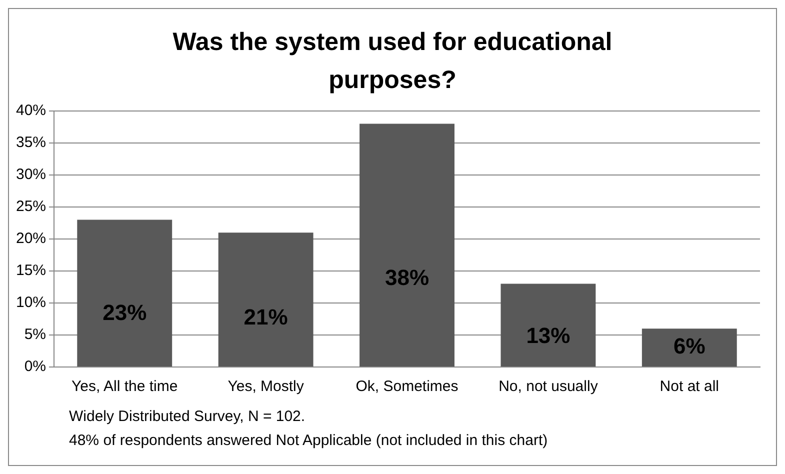 This screenshot has width=785, height=474. I want to click on y-tick-label: 10%, so click(31, 303).